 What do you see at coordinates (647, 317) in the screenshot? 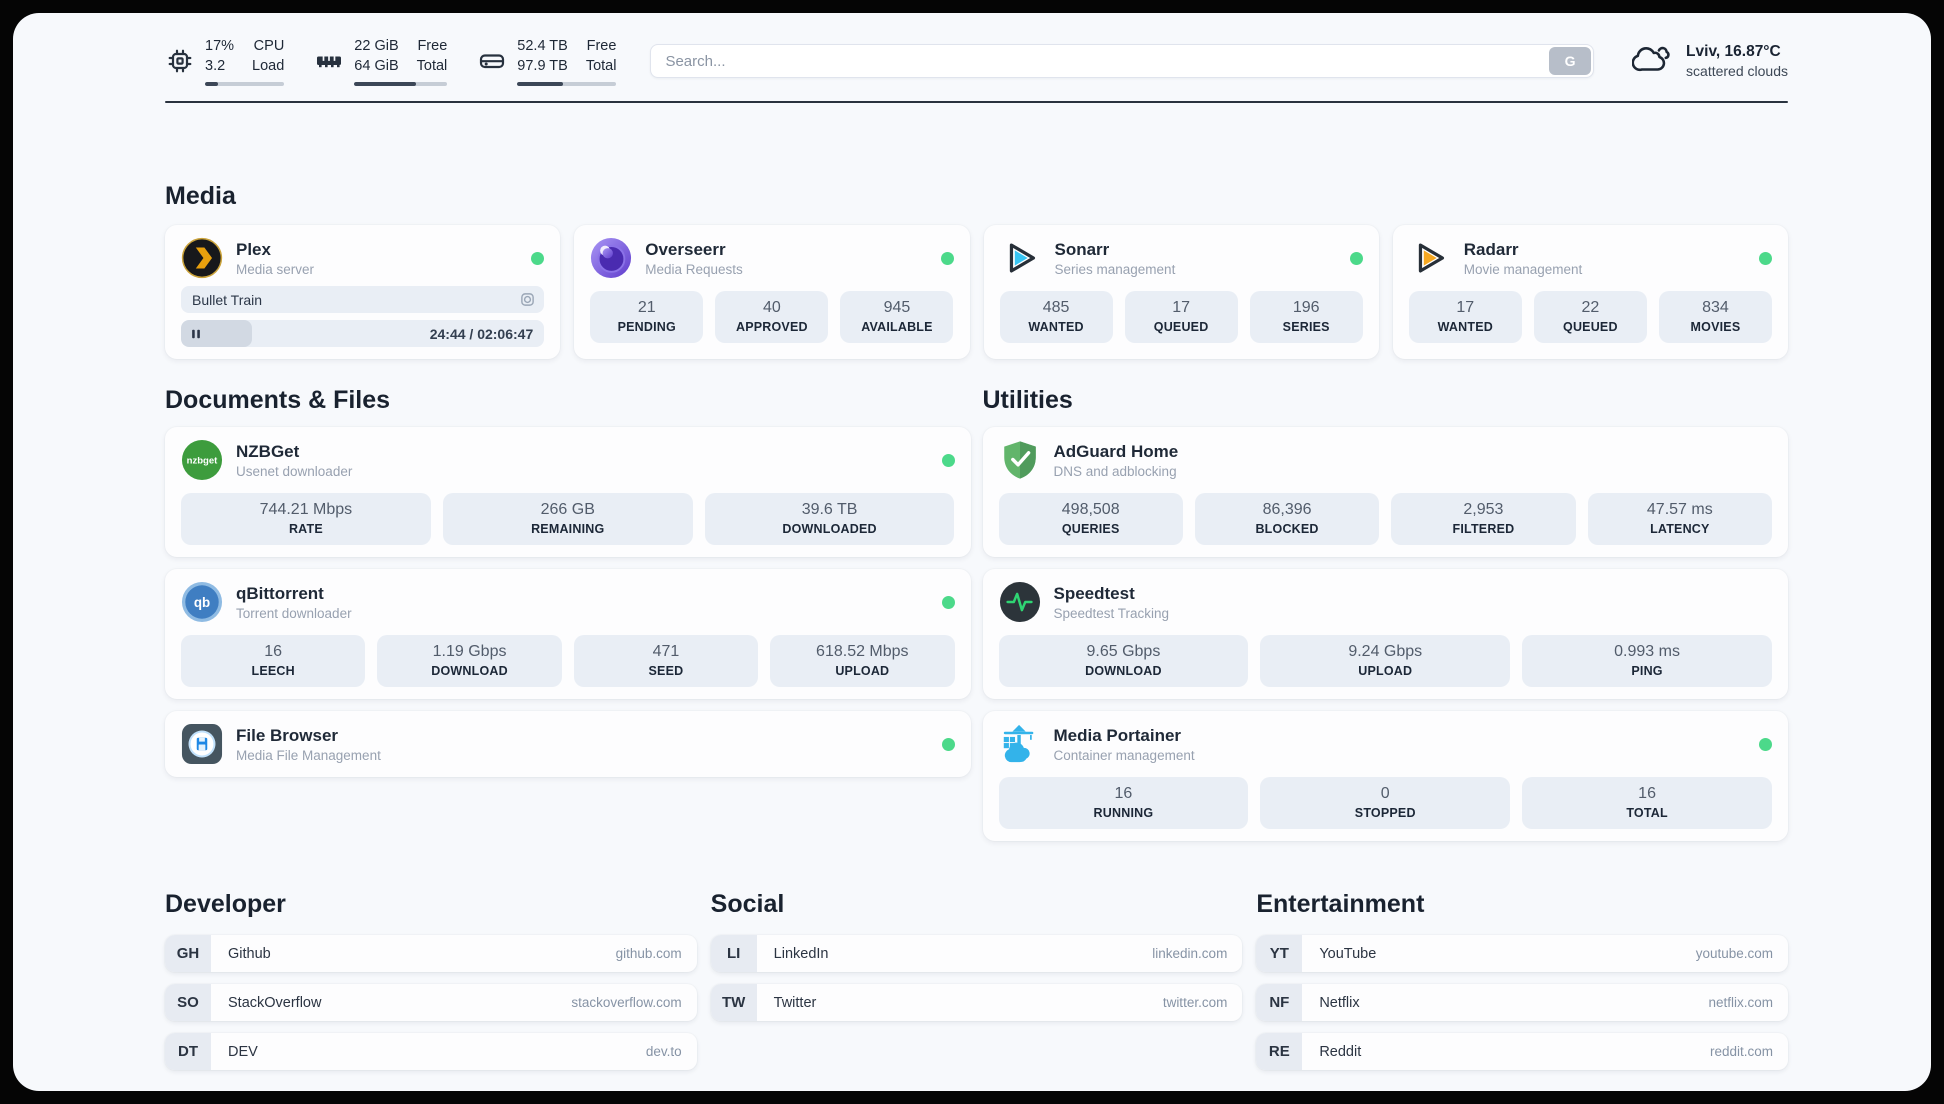
I see `stat-box: 21 PENDING` at bounding box center [647, 317].